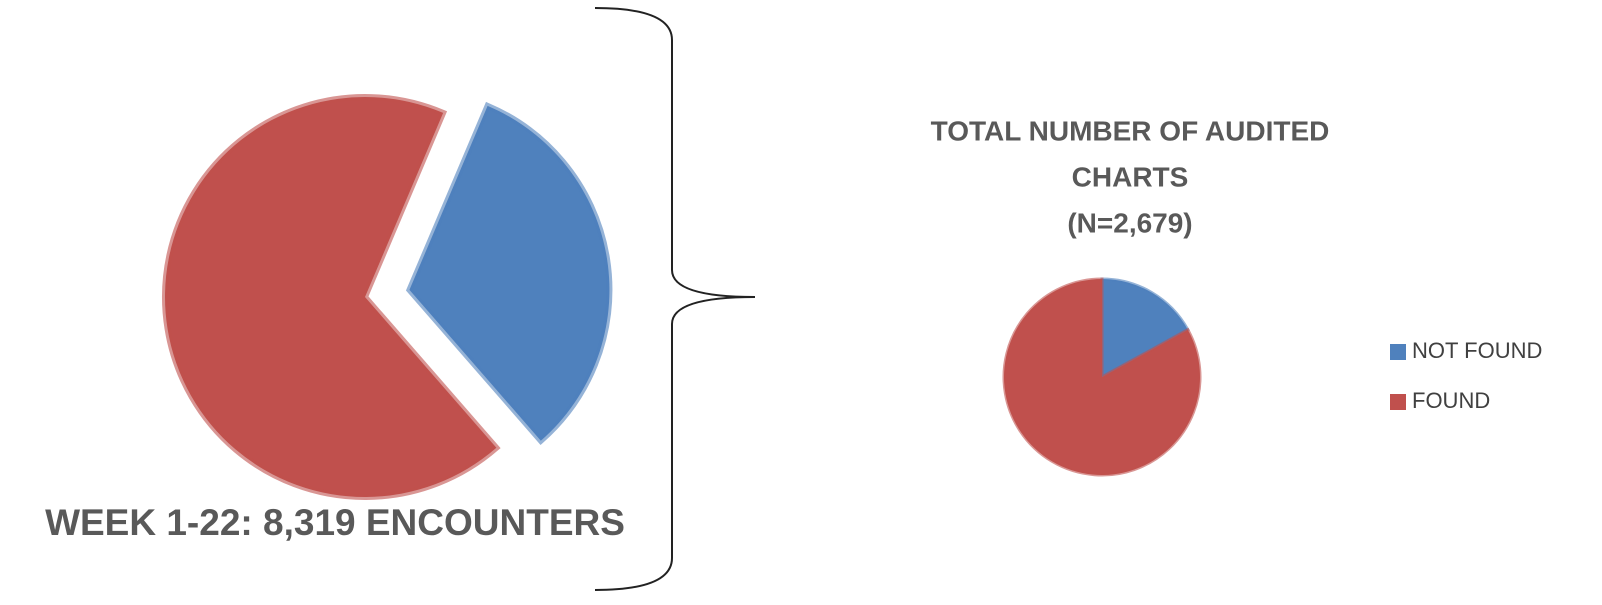 Image resolution: width=1602 pixels, height=605 pixels. What do you see at coordinates (1130, 130) in the screenshot?
I see `chart-title: TOTAL NUMBER OF AUDITED` at bounding box center [1130, 130].